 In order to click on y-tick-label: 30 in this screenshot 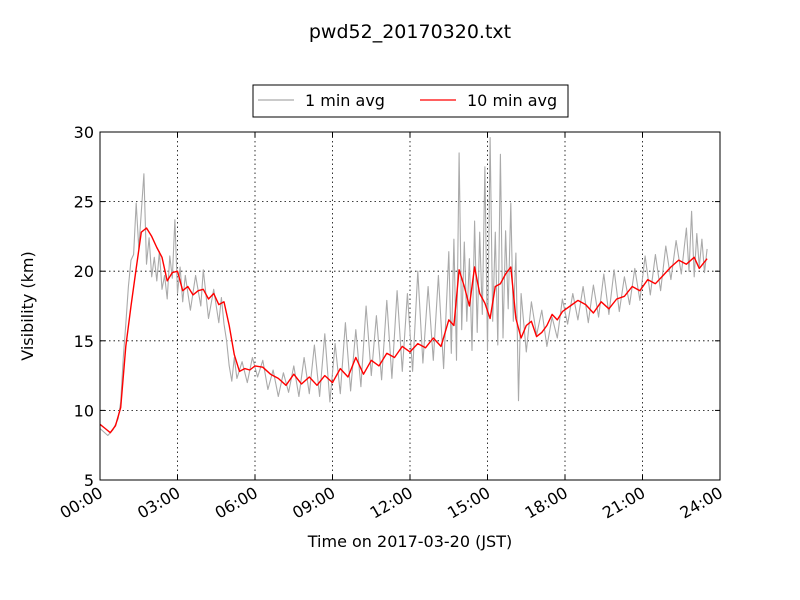, I will do `click(84, 132)`.